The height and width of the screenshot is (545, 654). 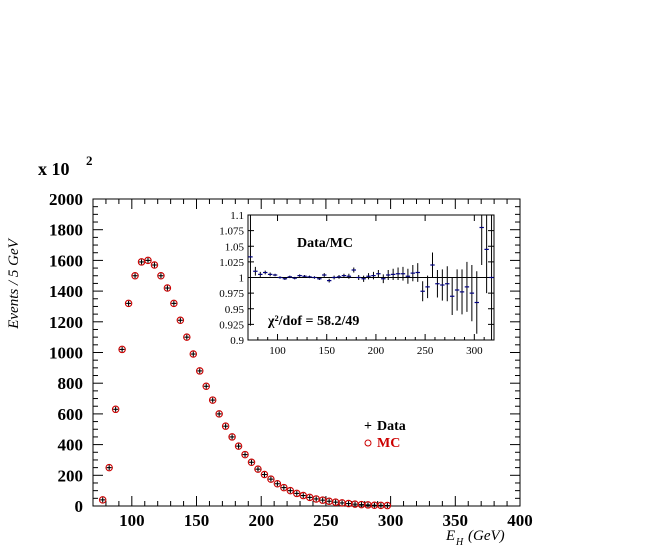 What do you see at coordinates (277, 351) in the screenshot?
I see `inset-x-tick-label: 100` at bounding box center [277, 351].